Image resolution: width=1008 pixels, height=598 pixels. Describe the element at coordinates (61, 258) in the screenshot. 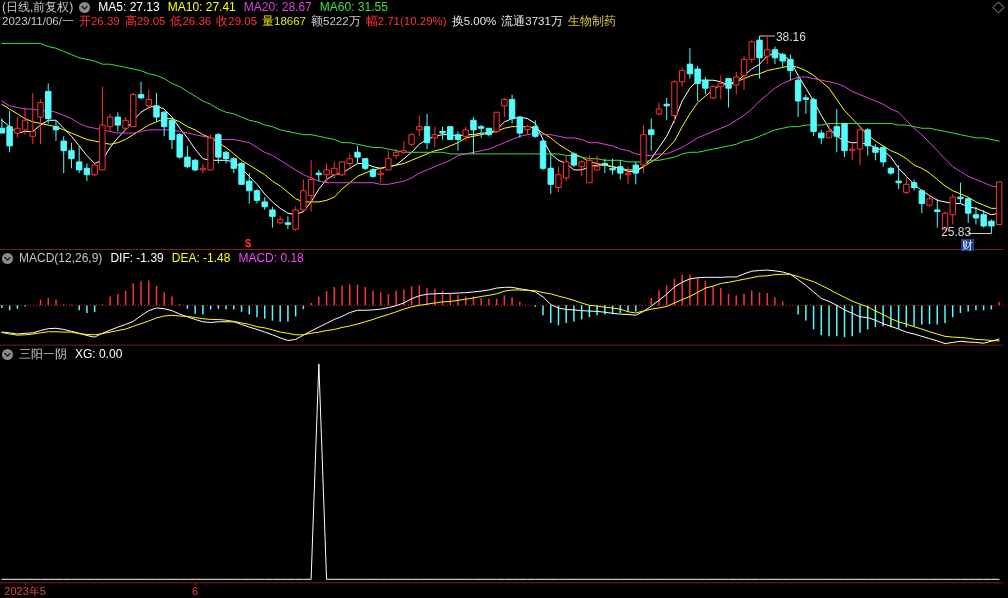

I see `chart-title: MACD(12,26,9)` at that location.